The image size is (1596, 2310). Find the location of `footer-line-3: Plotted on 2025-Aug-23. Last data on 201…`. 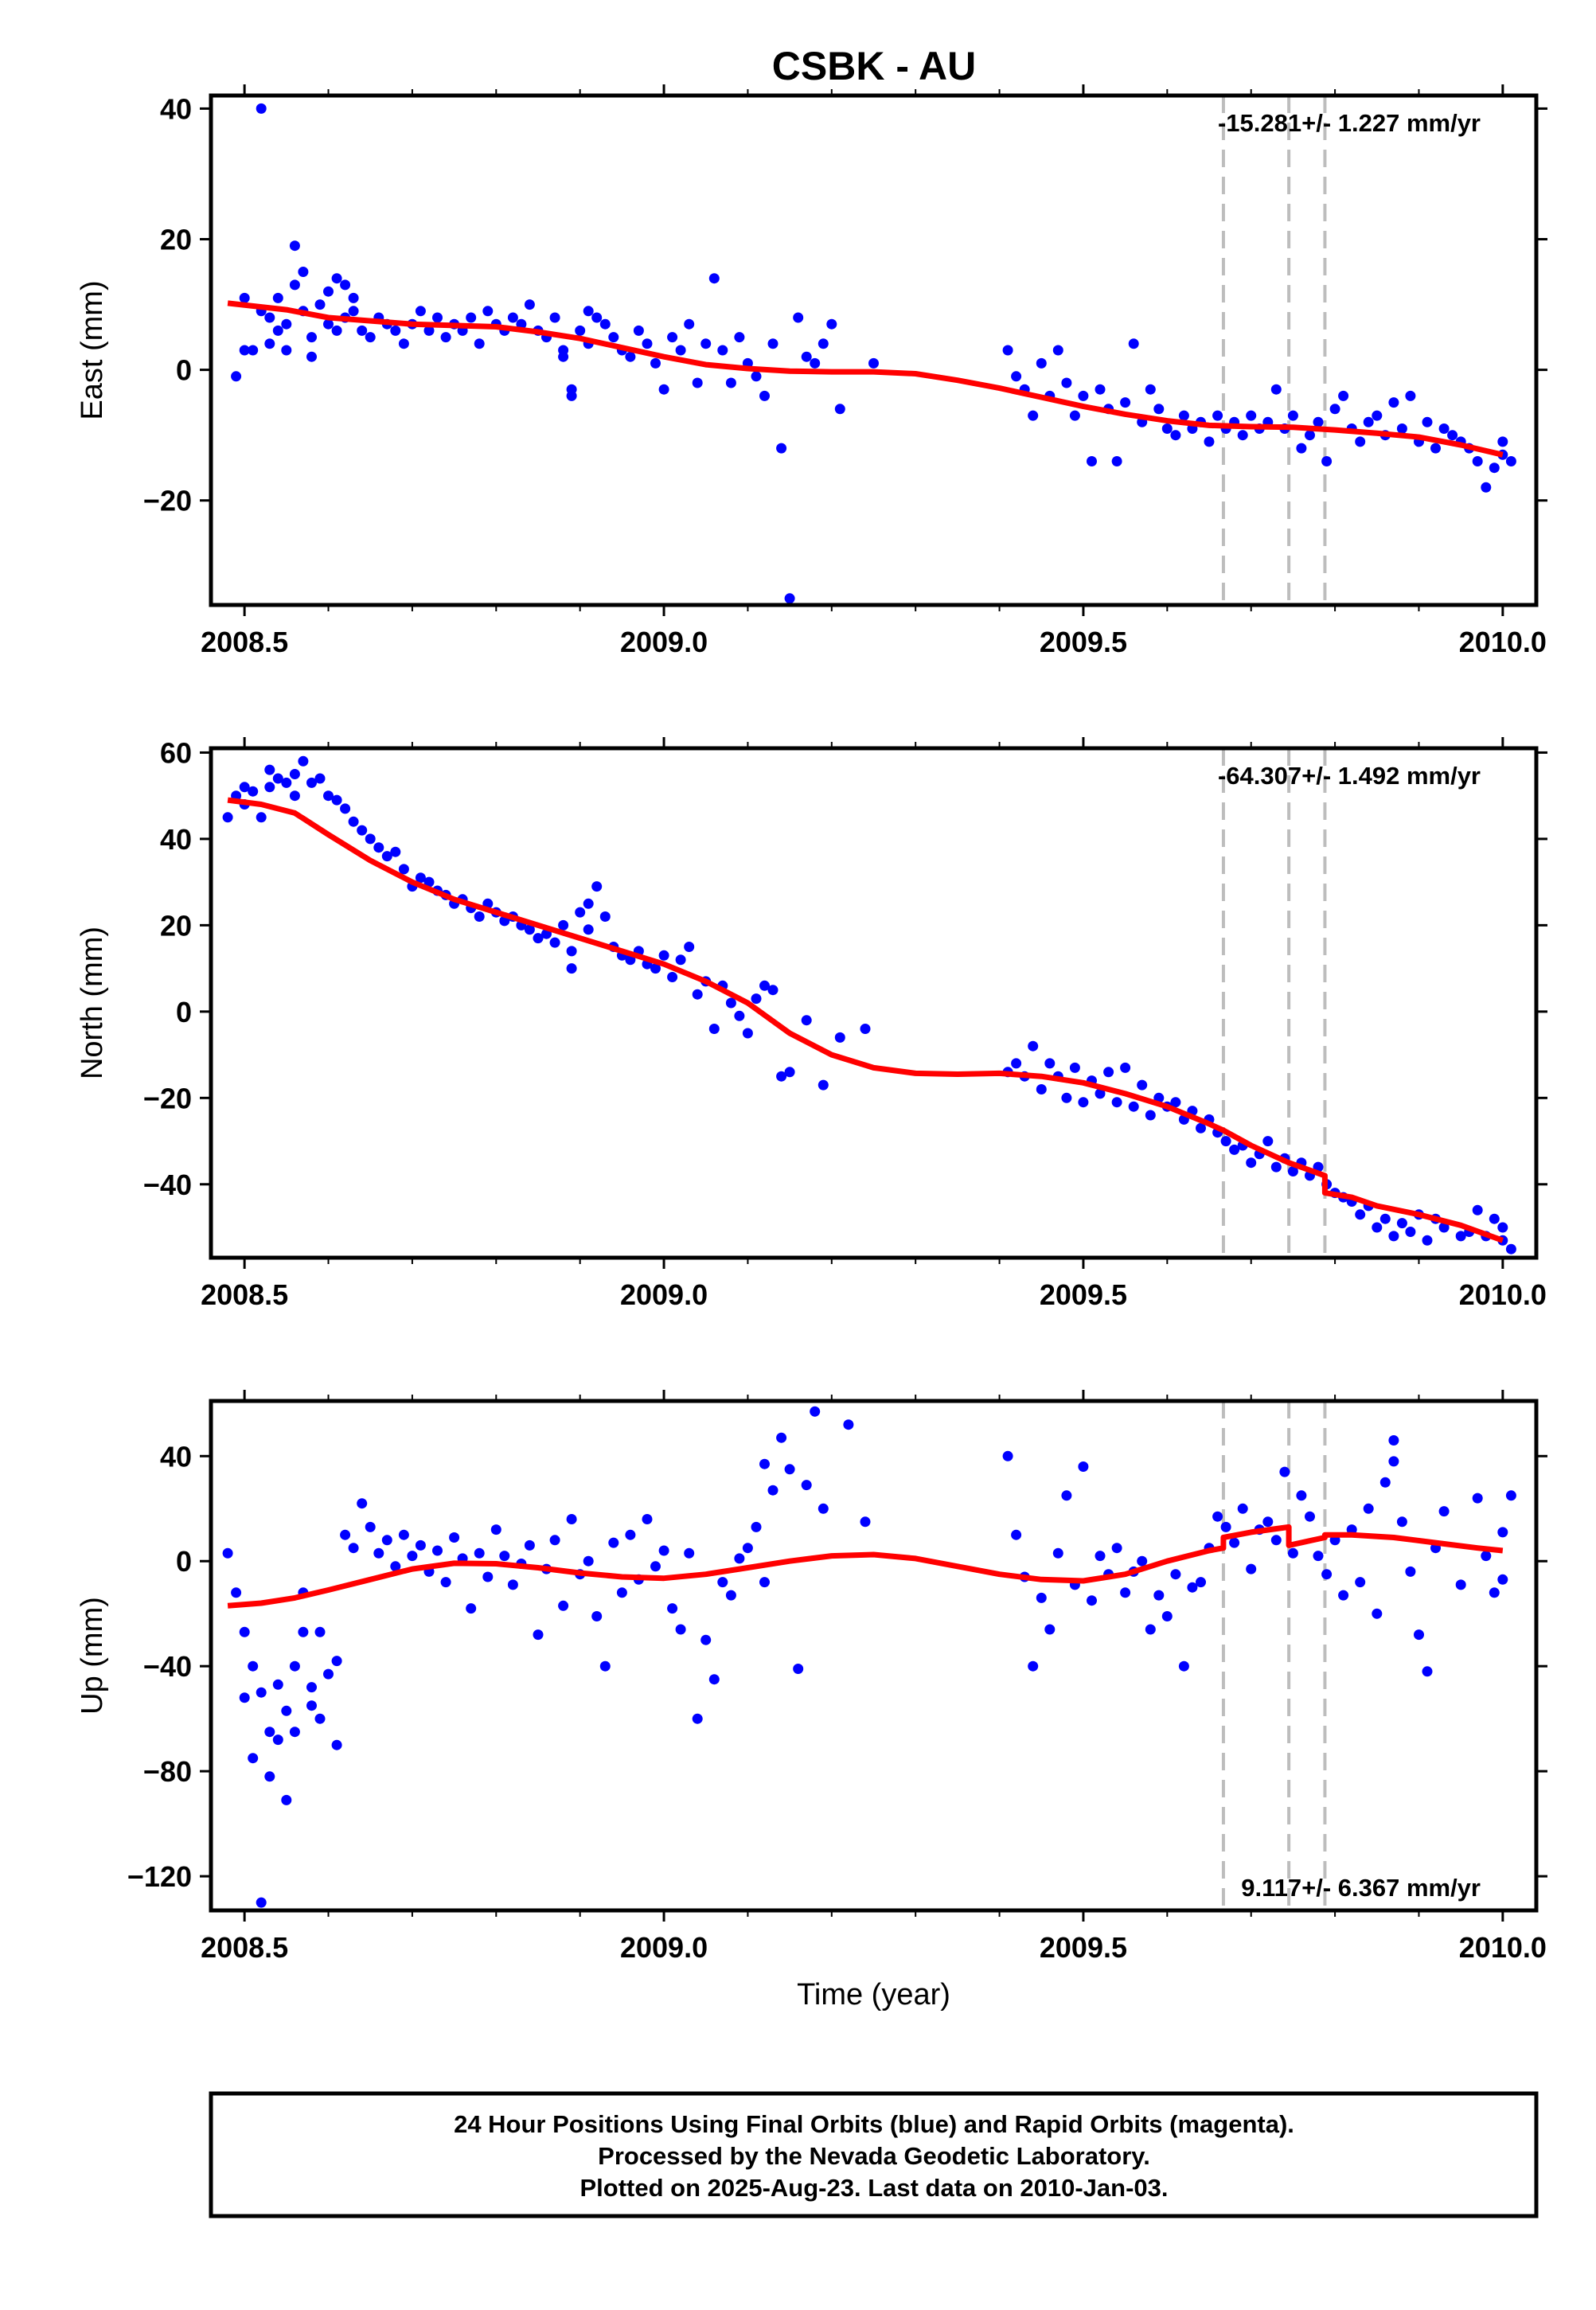

footer-line-3: Plotted on 2025-Aug-23. Last data on 201… is located at coordinates (874, 2188).